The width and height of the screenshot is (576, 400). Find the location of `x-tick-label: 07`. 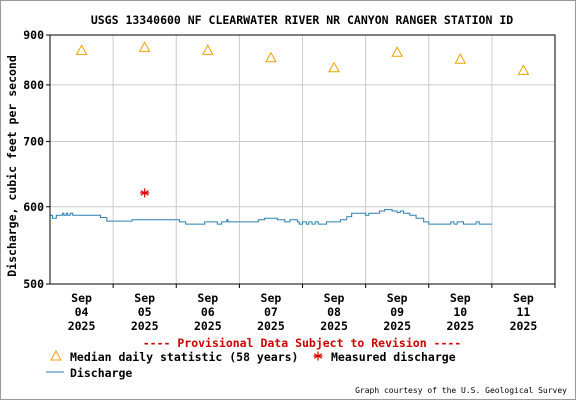

x-tick-label: 07 is located at coordinates (271, 312).